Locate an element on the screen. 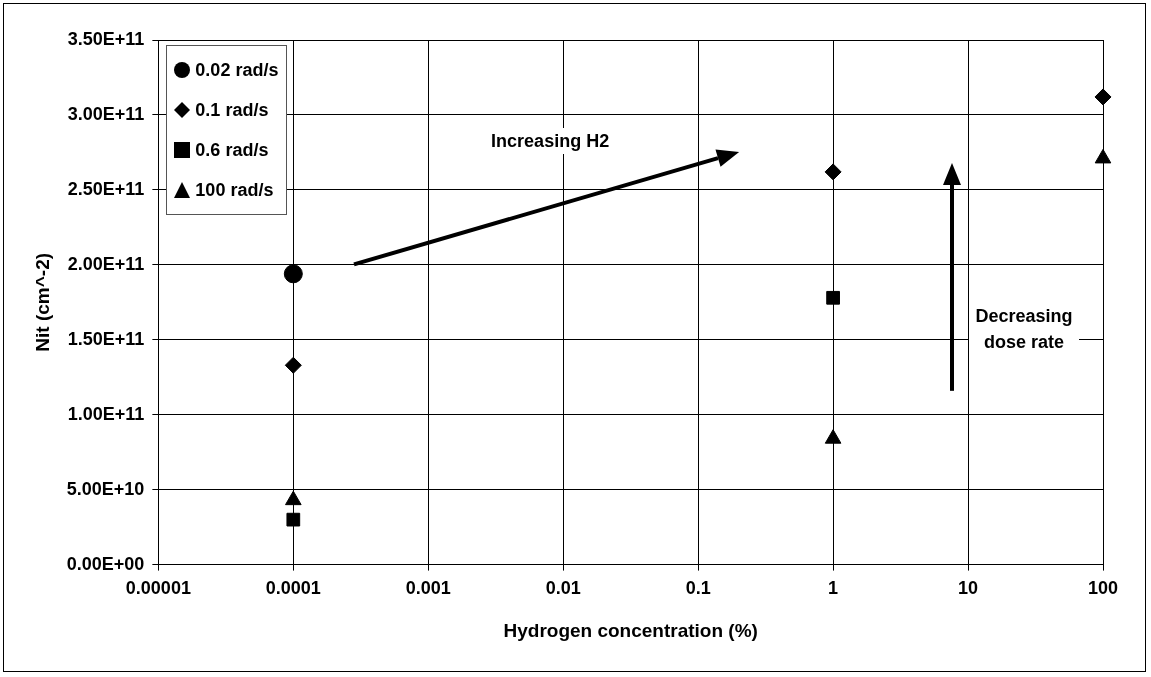 The width and height of the screenshot is (1151, 677). y-tick-label: 5.00E+10 is located at coordinates (105, 488).